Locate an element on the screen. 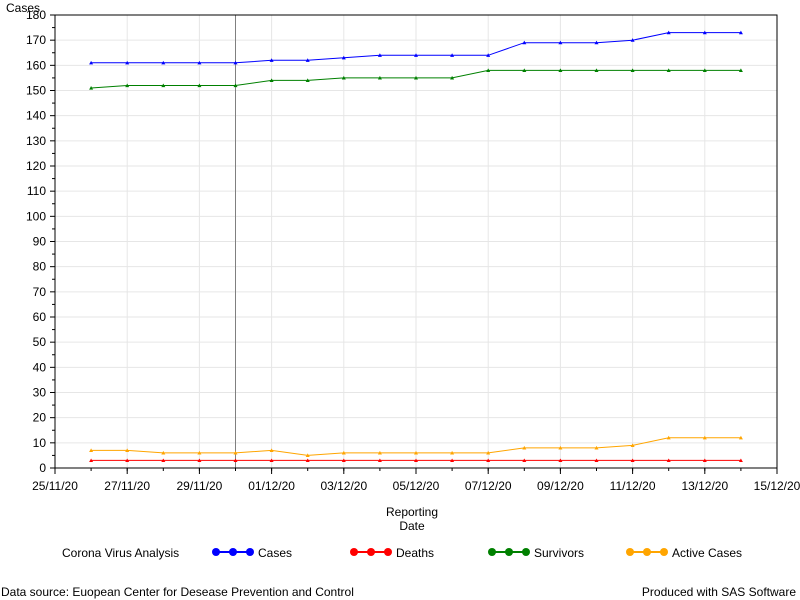  series-survivors is located at coordinates (416, 79).